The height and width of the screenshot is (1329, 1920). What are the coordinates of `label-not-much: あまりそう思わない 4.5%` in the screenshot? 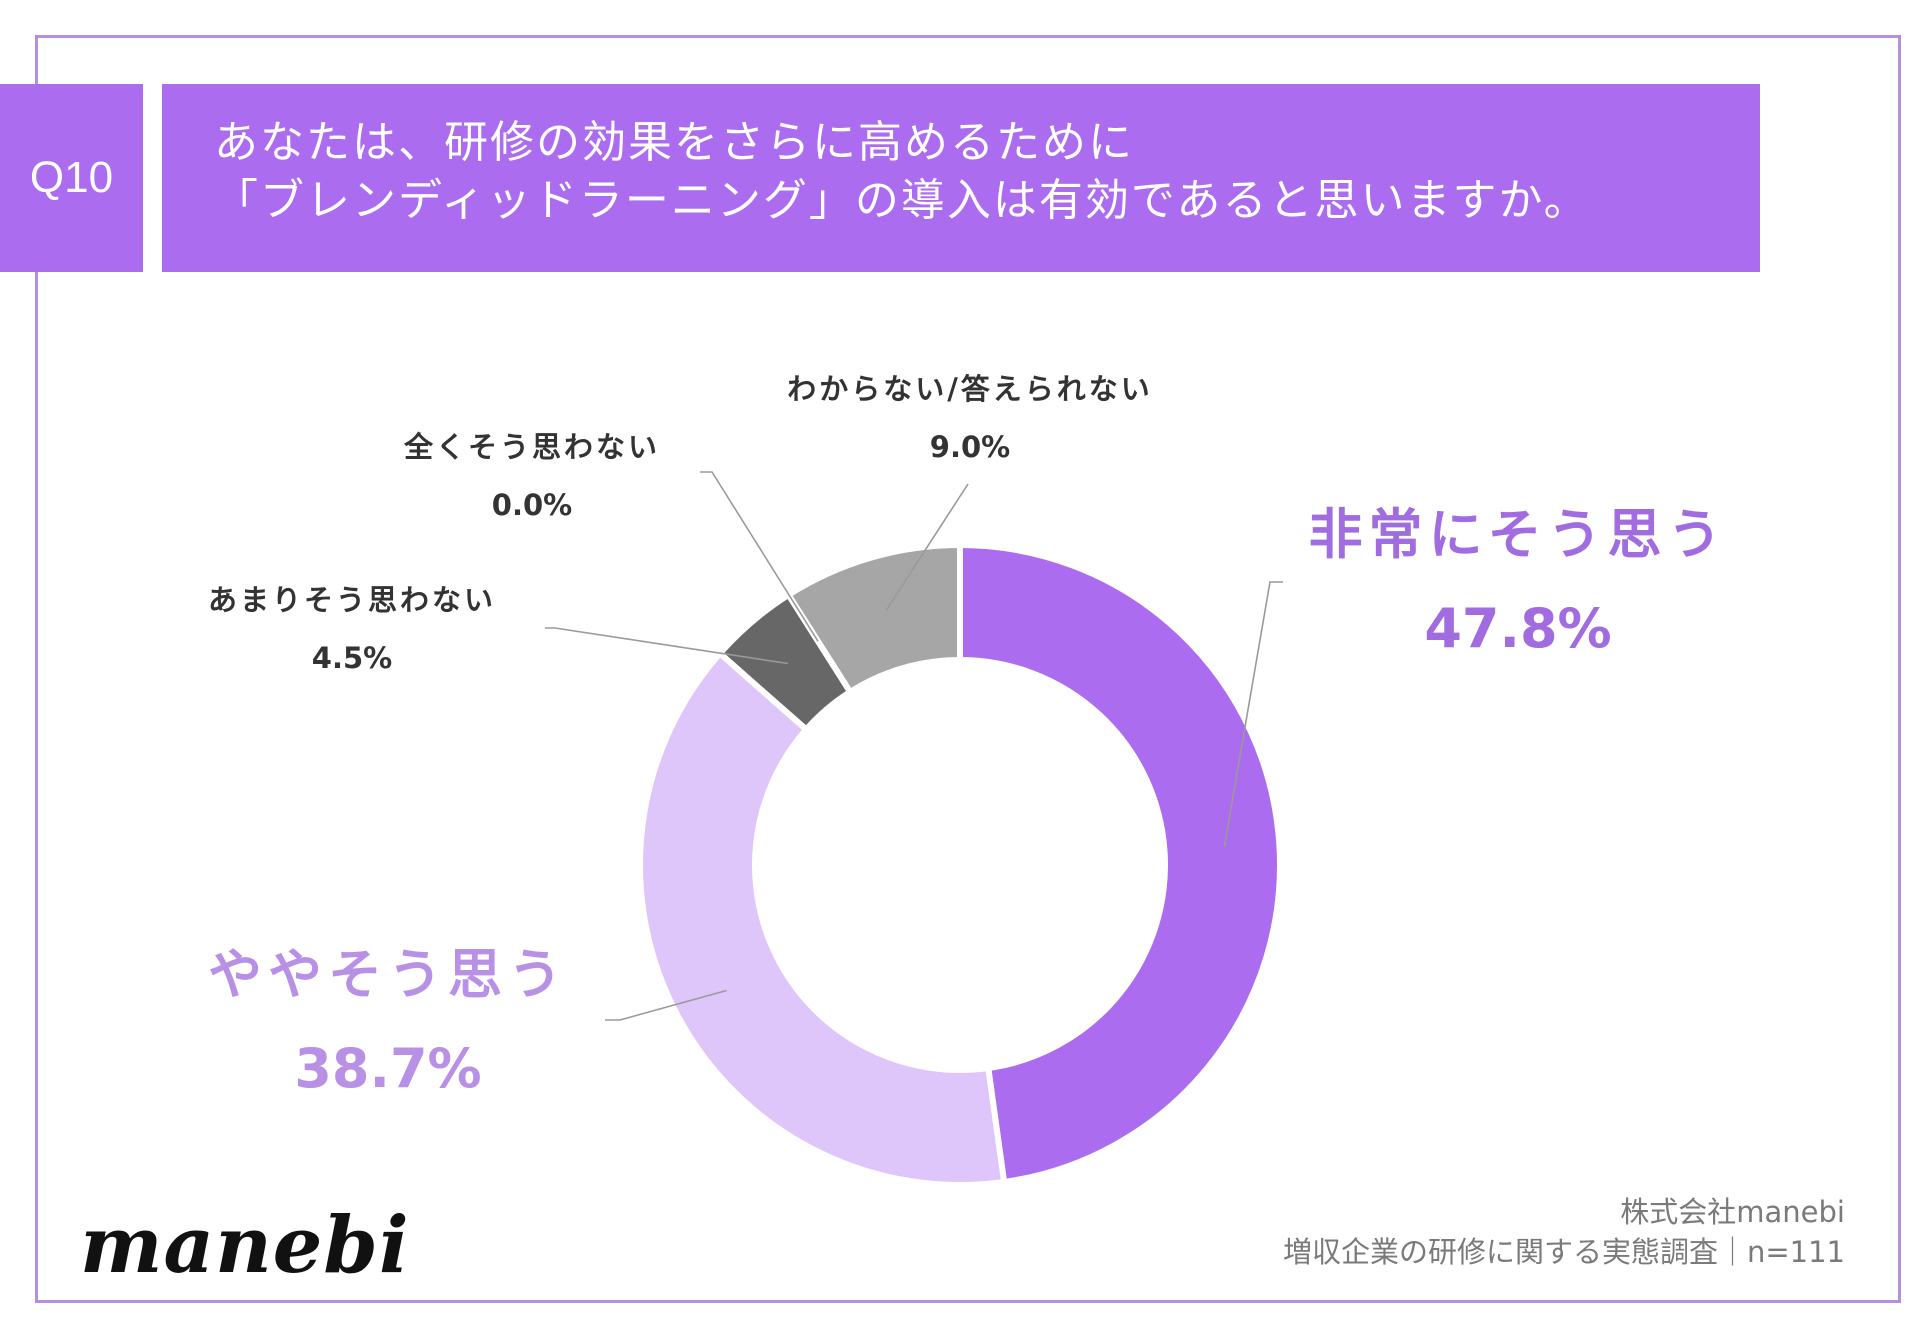 It's located at (352, 626).